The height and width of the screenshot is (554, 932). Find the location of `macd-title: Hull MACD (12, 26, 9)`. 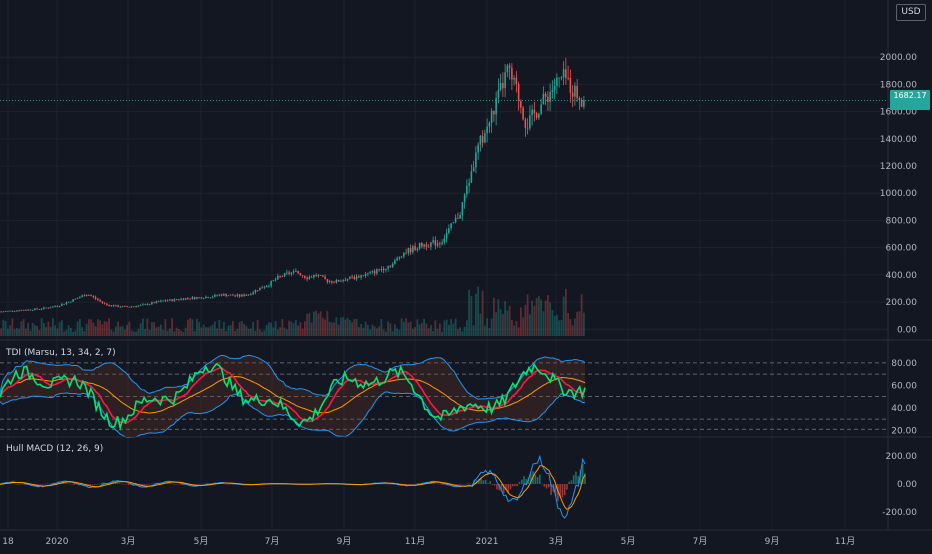

macd-title: Hull MACD (12, 26, 9) is located at coordinates (54, 449).